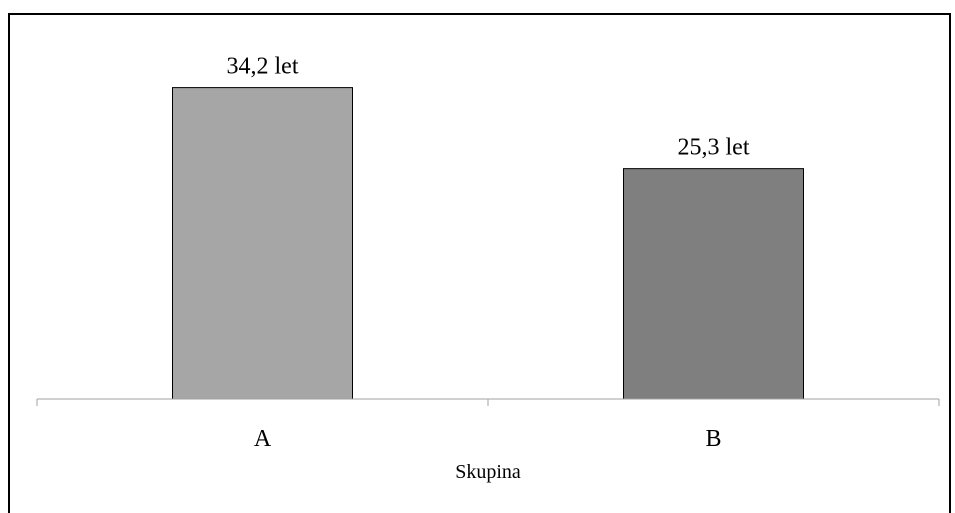 This screenshot has width=955, height=513. I want to click on data-label-A: 34,2 let, so click(263, 67).